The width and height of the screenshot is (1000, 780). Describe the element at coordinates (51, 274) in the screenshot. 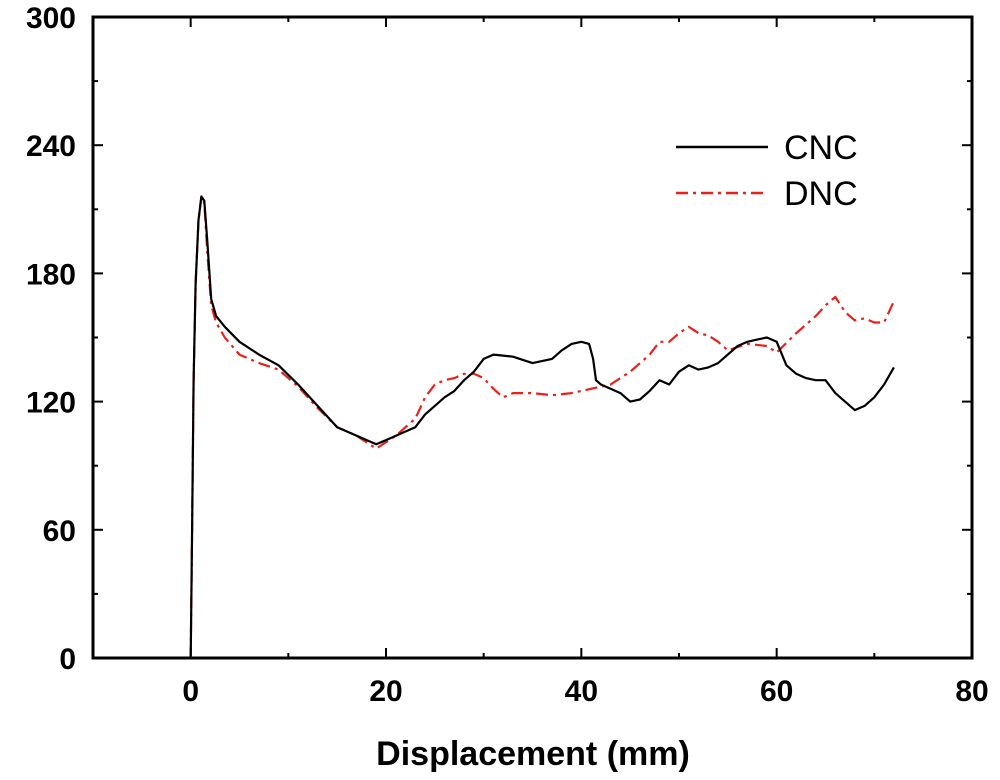

I see `y-tick-label: 180` at that location.